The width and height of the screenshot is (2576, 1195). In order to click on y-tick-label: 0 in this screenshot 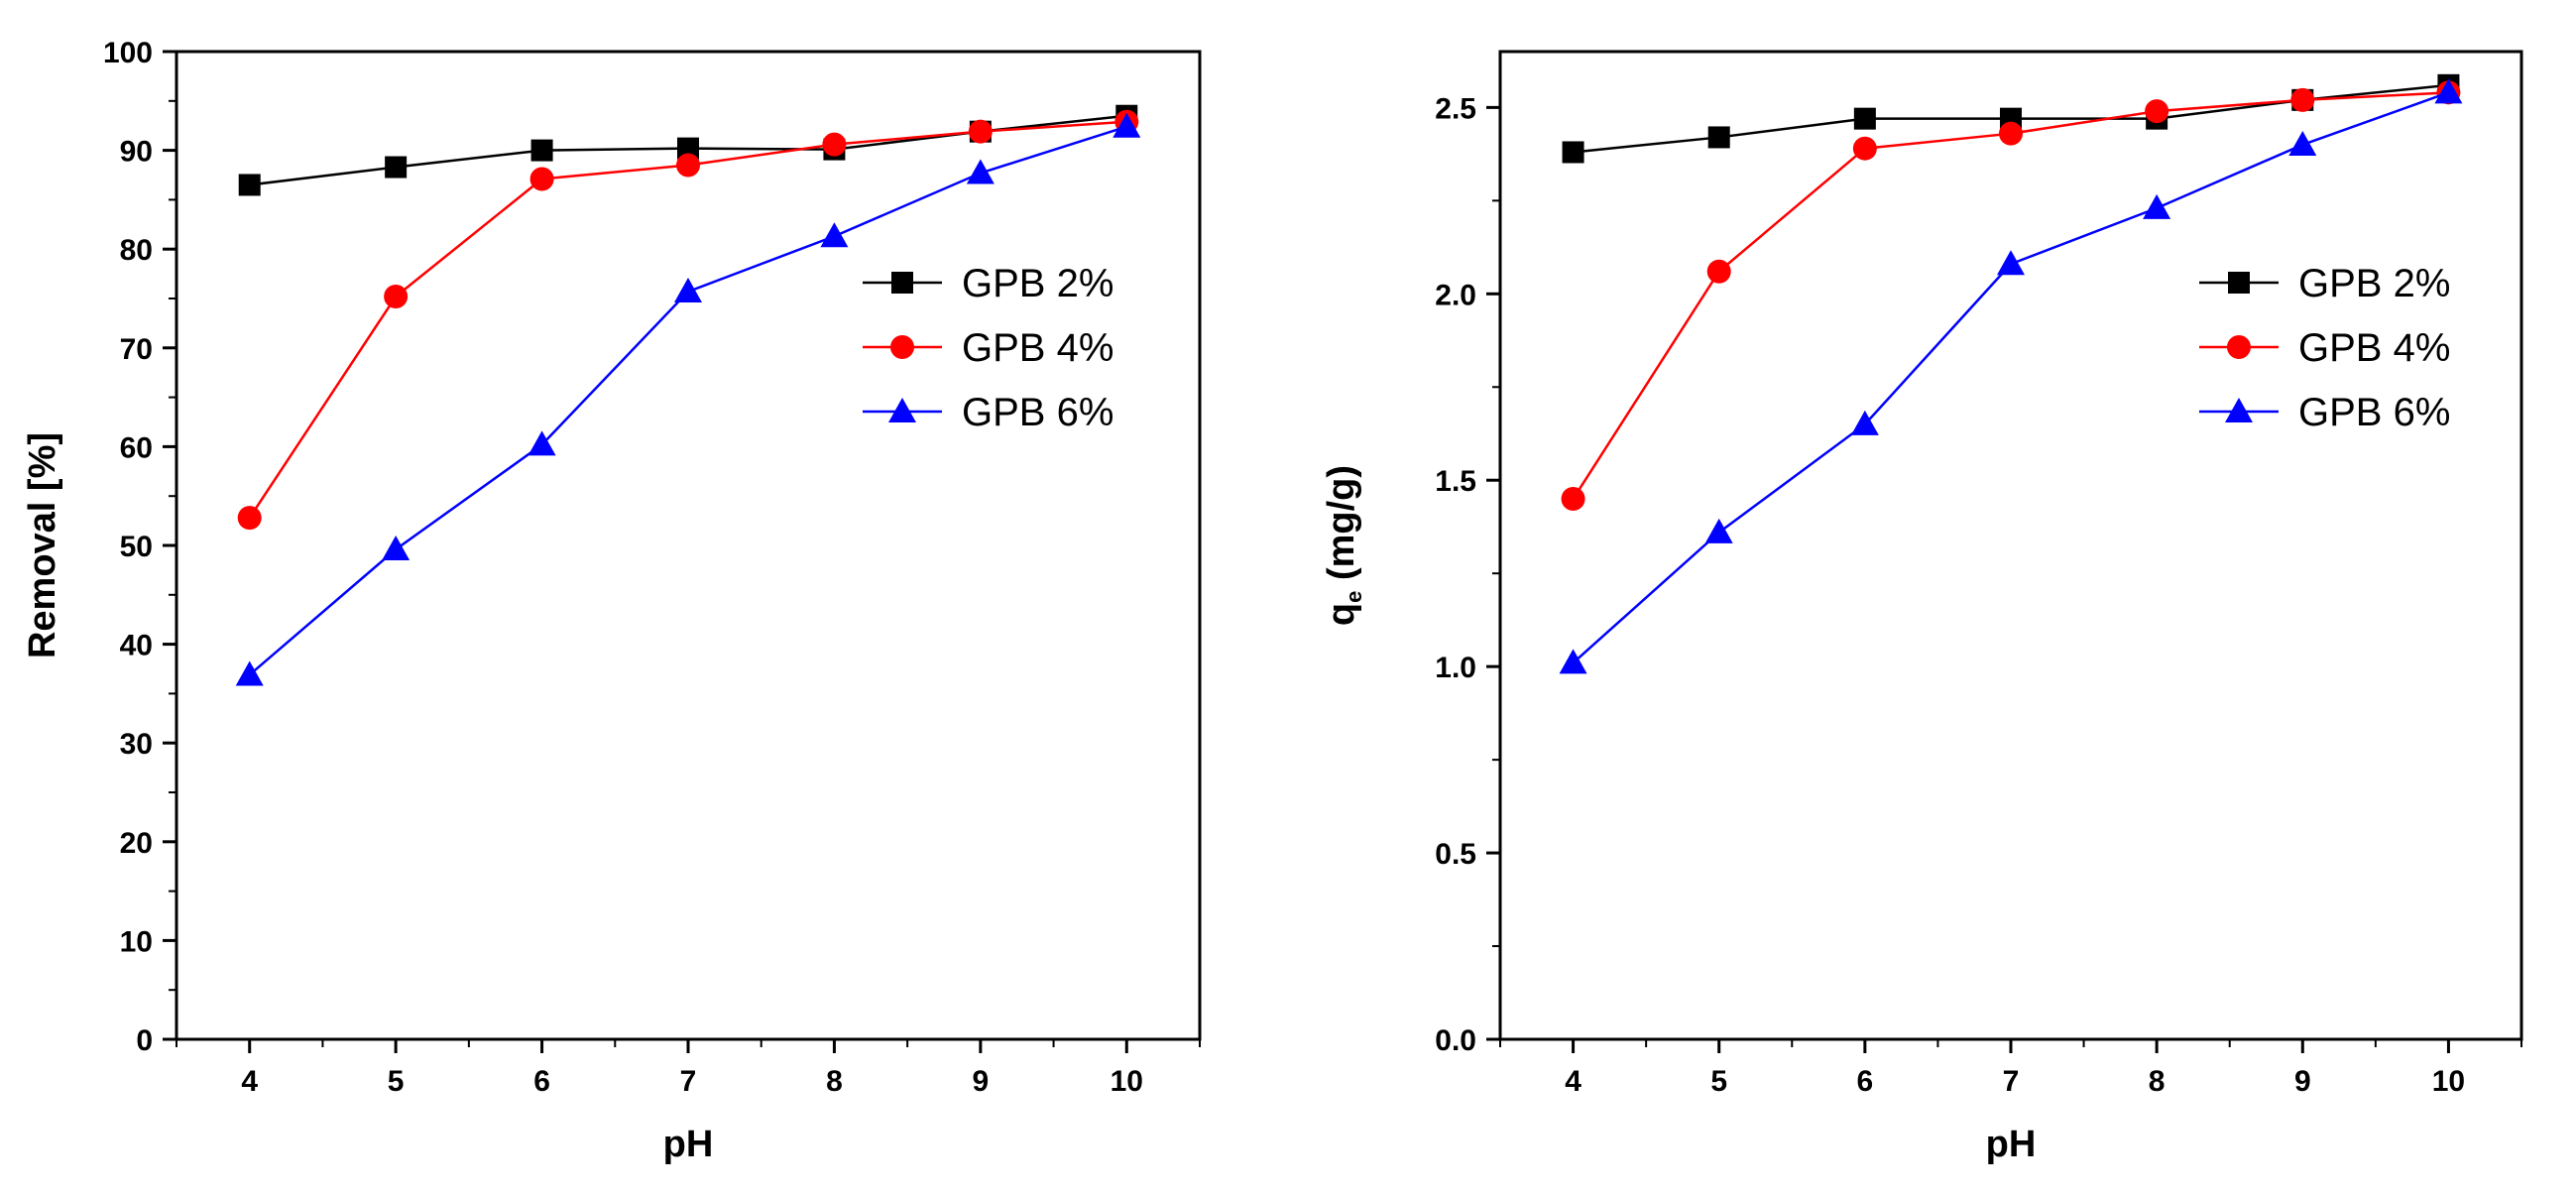, I will do `click(144, 1040)`.